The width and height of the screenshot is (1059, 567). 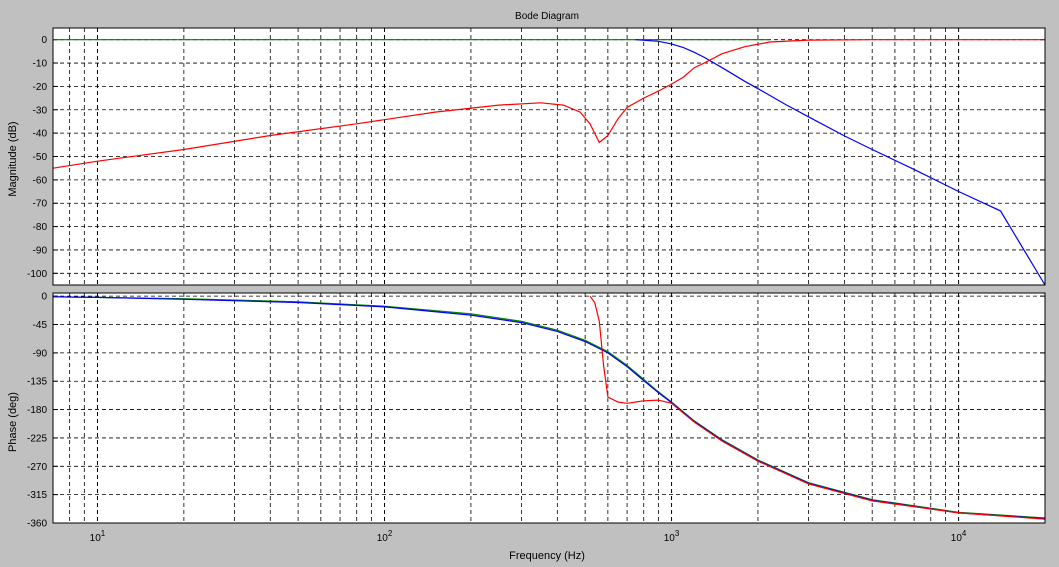 What do you see at coordinates (40, 157) in the screenshot?
I see `magnitude-y-tick-label: -50` at bounding box center [40, 157].